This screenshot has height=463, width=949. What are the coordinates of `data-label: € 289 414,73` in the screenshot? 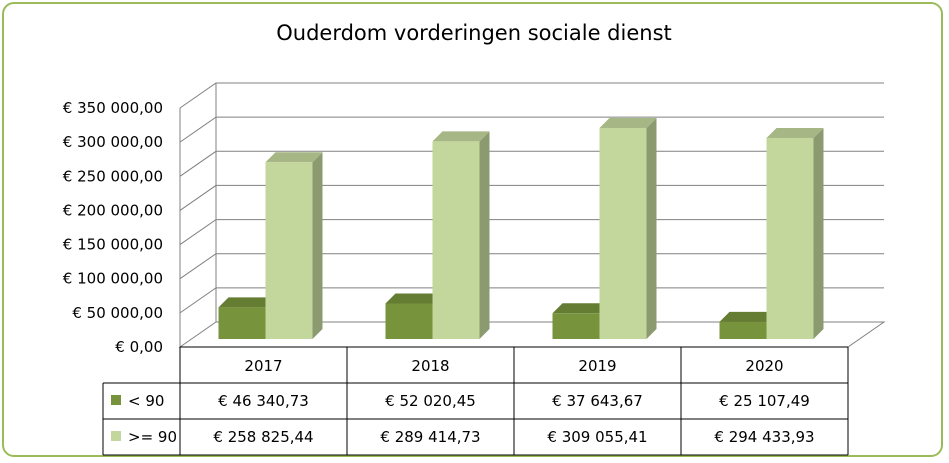 It's located at (430, 437).